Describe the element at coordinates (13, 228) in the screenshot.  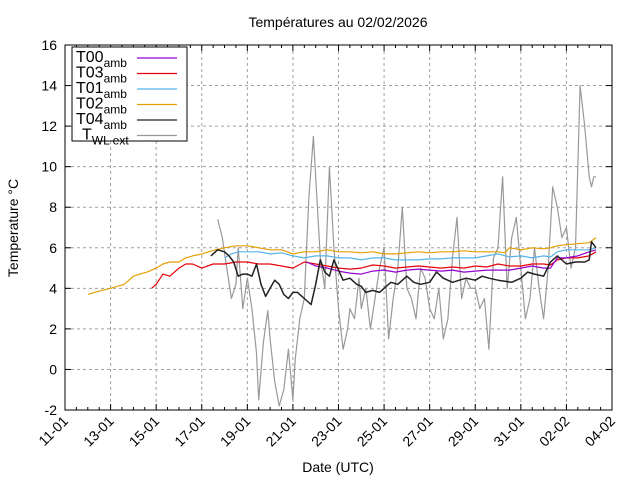
I see `y-axis-label: Temperature °C` at that location.